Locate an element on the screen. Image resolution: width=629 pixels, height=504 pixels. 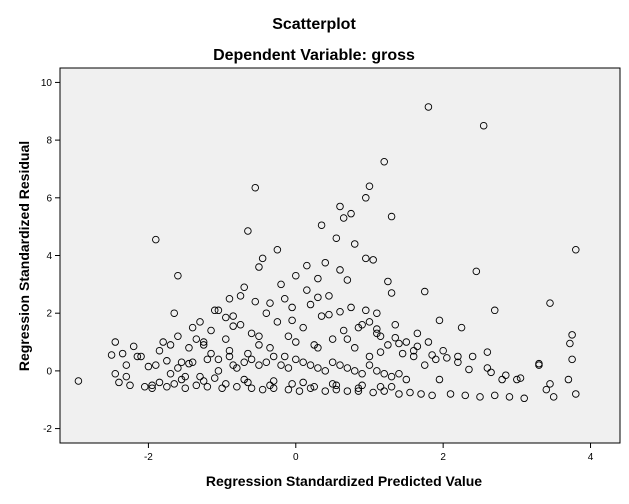
y-axis: -2 0 2 4 6 8 10 is located at coordinates (50, 256).